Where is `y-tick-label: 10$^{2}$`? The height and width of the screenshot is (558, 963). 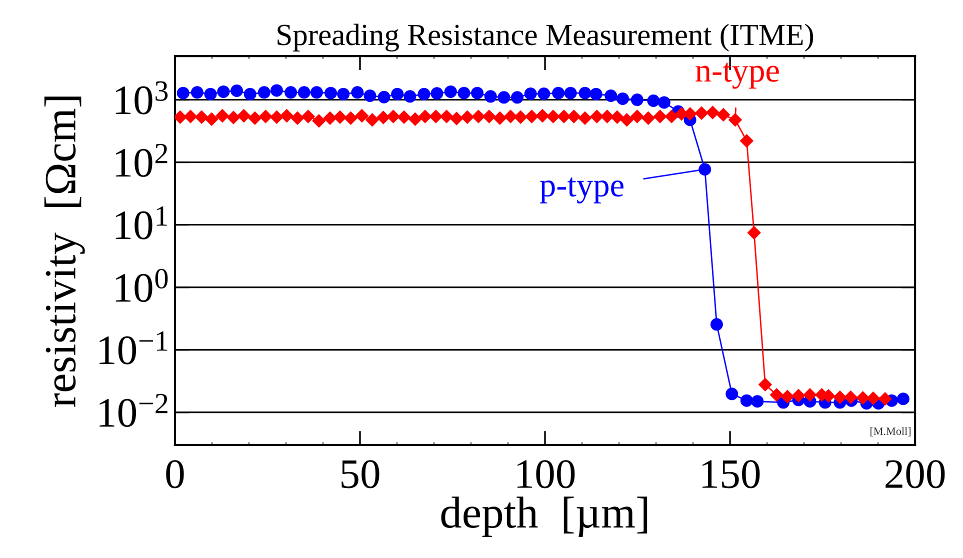
y-tick-label: 10$^{2}$ is located at coordinates (142, 160).